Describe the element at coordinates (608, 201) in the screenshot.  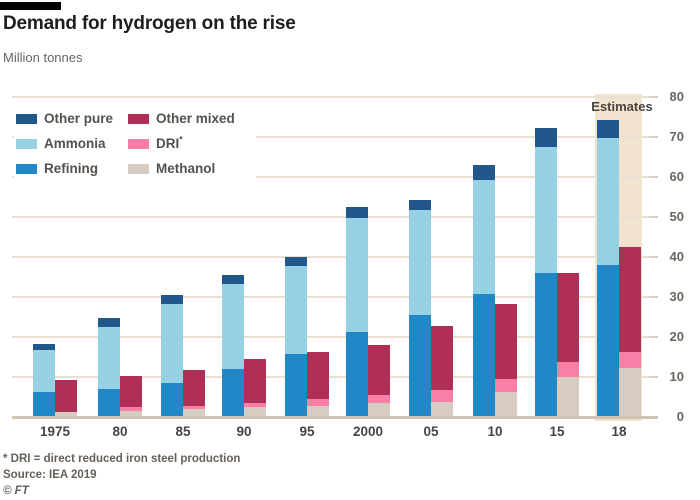
I see `segment-18-ammonia` at that location.